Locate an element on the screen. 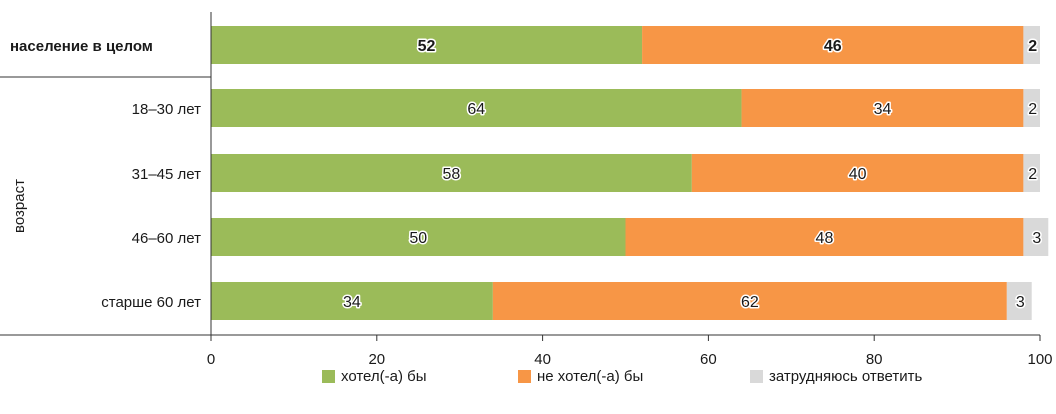 This screenshot has height=414, width=1056. x-tick-label-60: 60 is located at coordinates (708, 359).